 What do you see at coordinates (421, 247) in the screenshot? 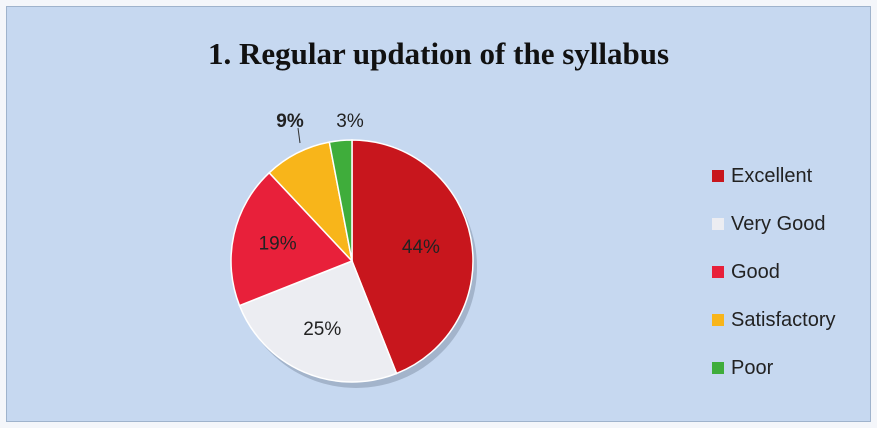
I see `data-label-excellent: 44%` at bounding box center [421, 247].